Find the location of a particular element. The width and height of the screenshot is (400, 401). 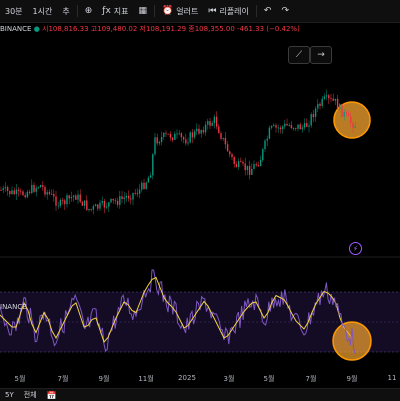

draw-trendline-button: ⟋ is located at coordinates (299, 55).